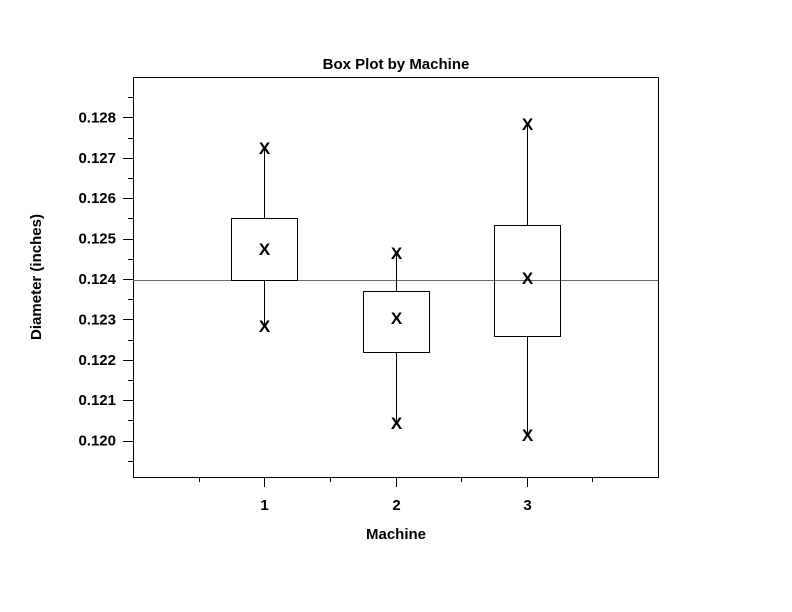  Describe the element at coordinates (527, 505) in the screenshot. I see `x-tick-label: 3` at that location.